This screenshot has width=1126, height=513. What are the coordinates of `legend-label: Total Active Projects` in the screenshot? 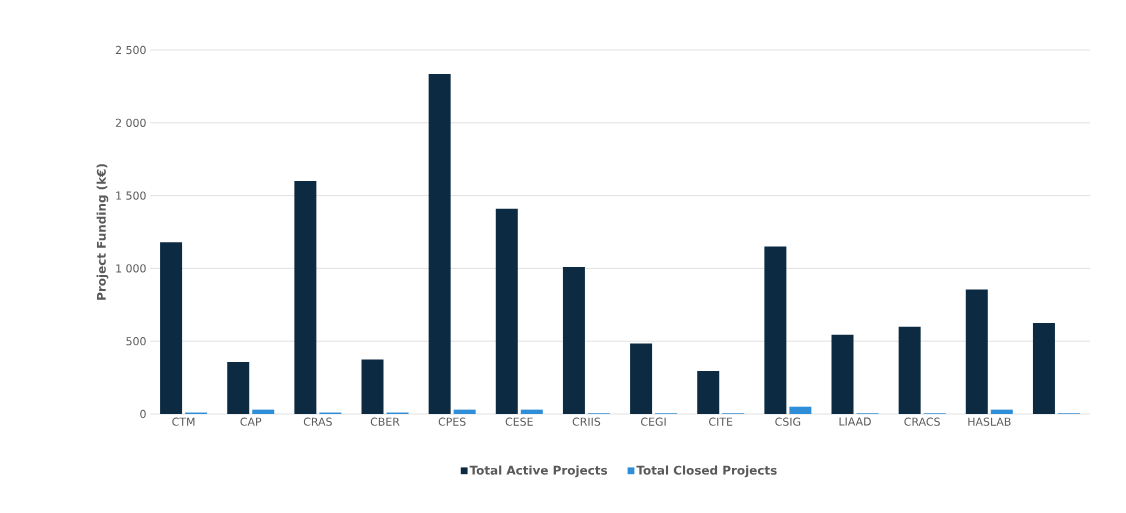 It's located at (538, 471).